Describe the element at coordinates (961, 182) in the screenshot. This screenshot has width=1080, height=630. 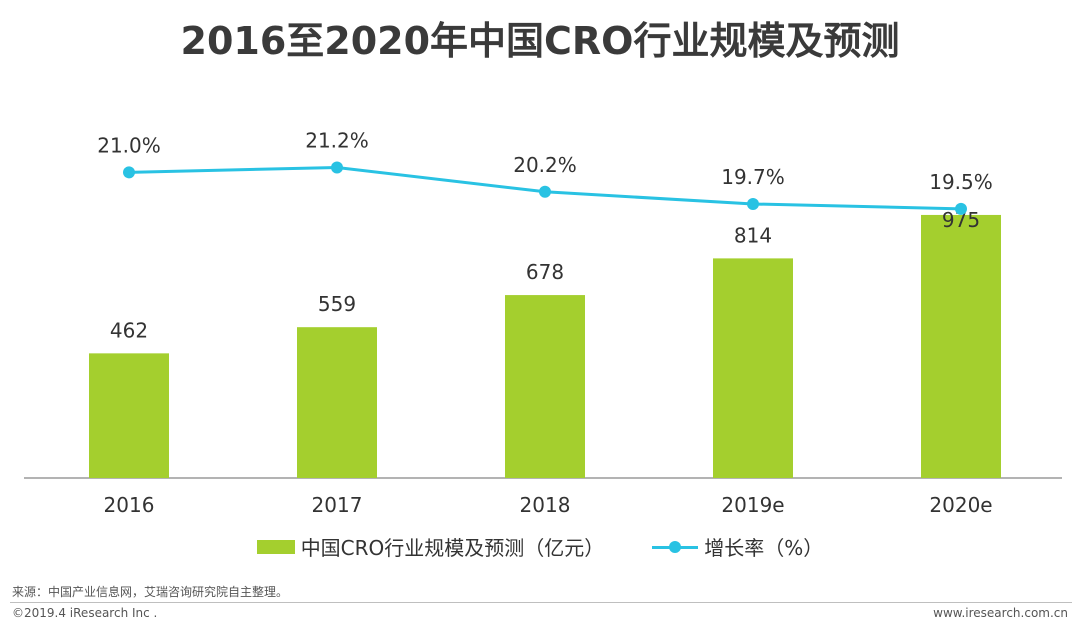
I see `growth-label-2020e: 19.5%` at that location.